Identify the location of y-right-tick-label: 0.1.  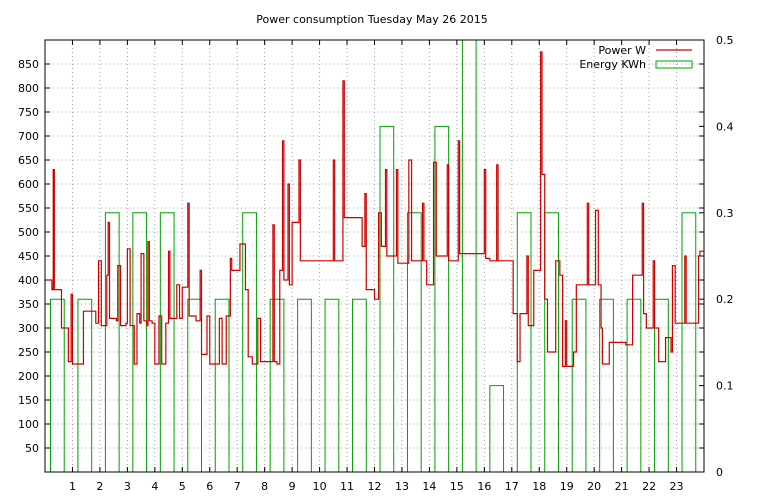
(725, 386).